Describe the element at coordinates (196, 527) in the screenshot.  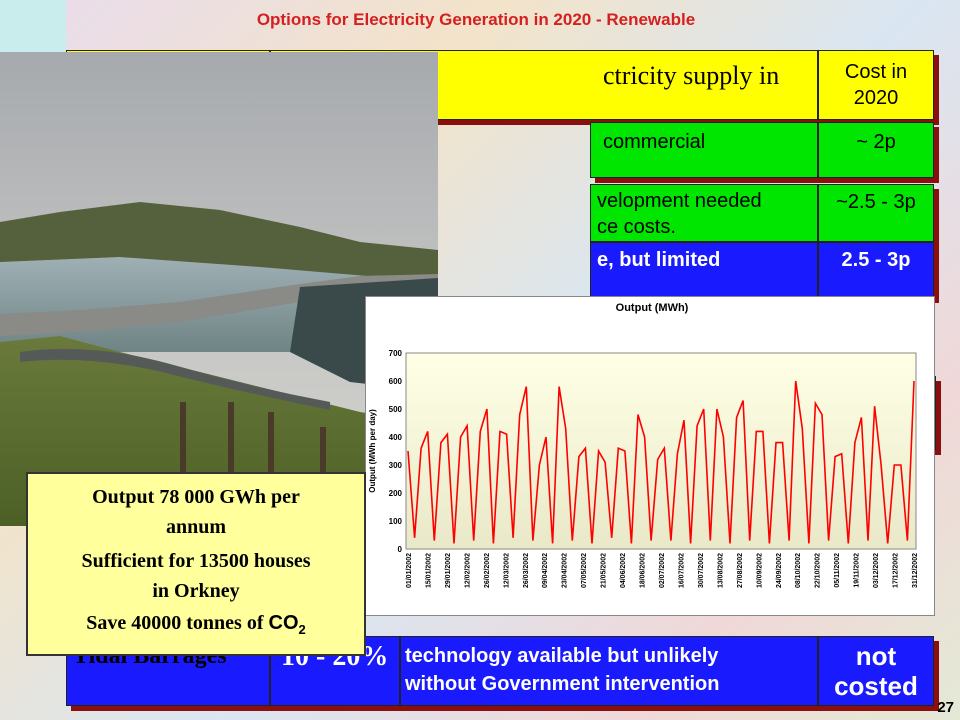
I see `callout-line2: annum` at that location.